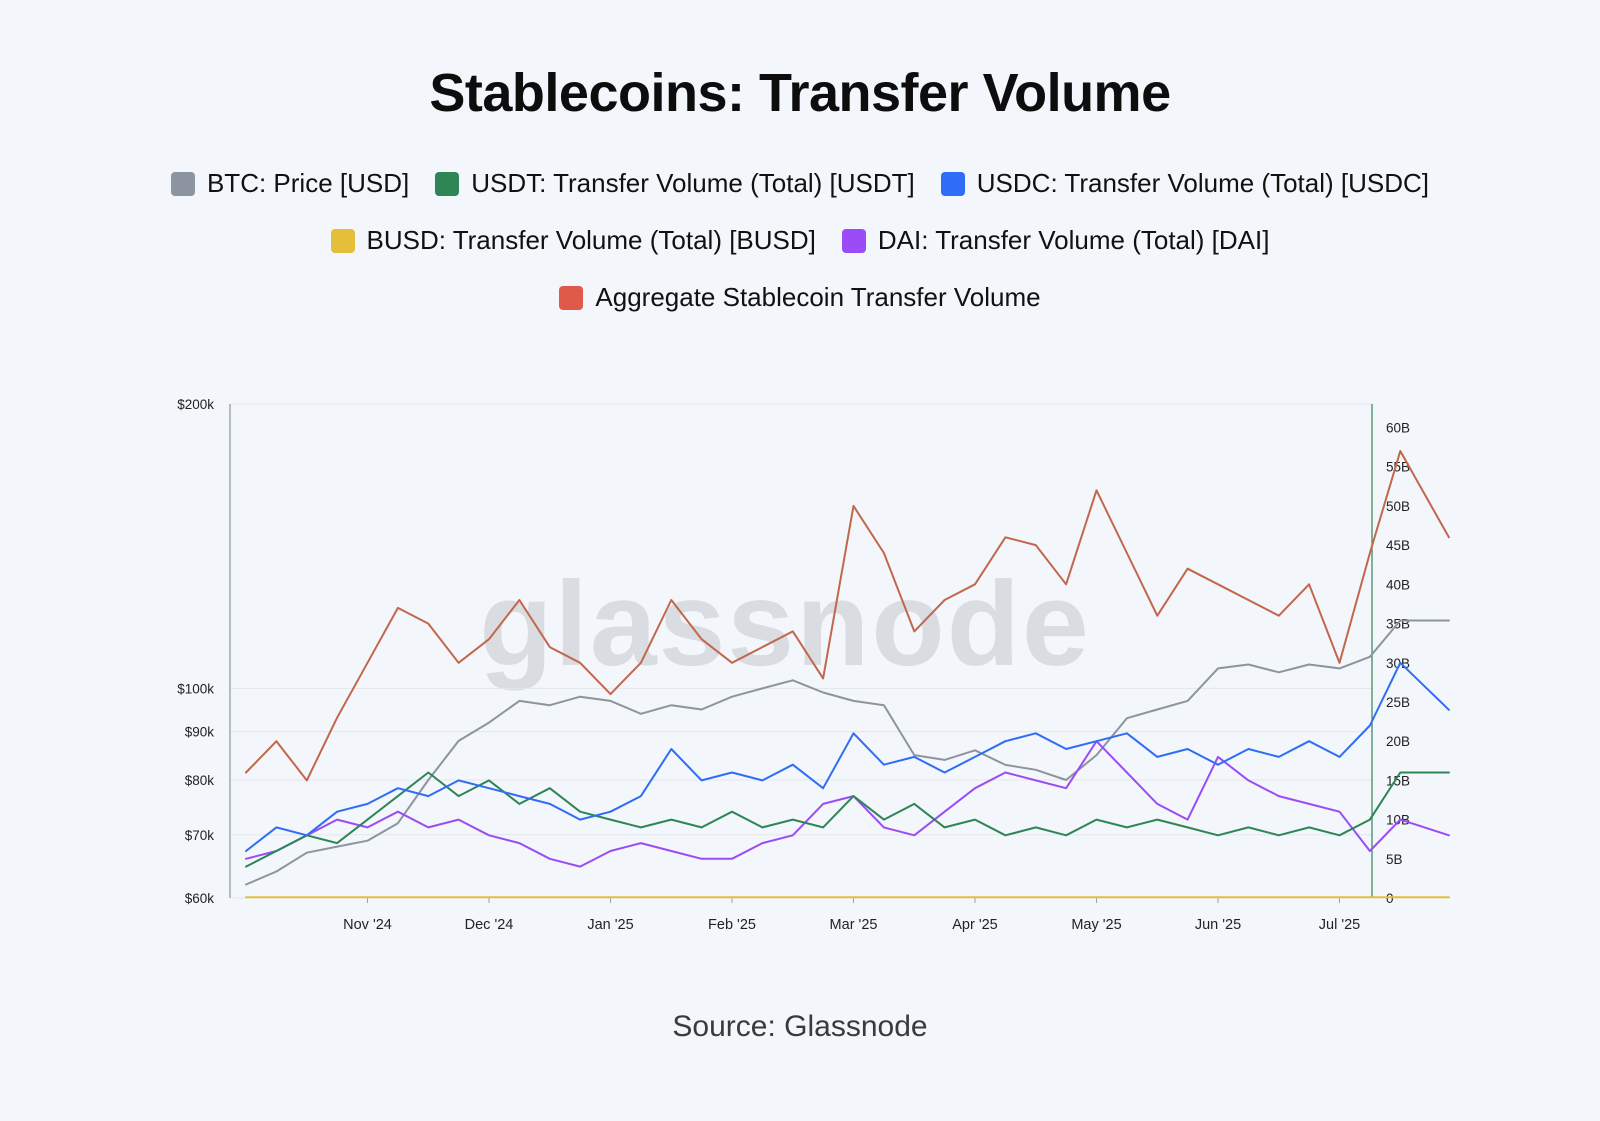 The height and width of the screenshot is (1121, 1600). What do you see at coordinates (1339, 925) in the screenshot?
I see `x-tick-label: Jul '25` at bounding box center [1339, 925].